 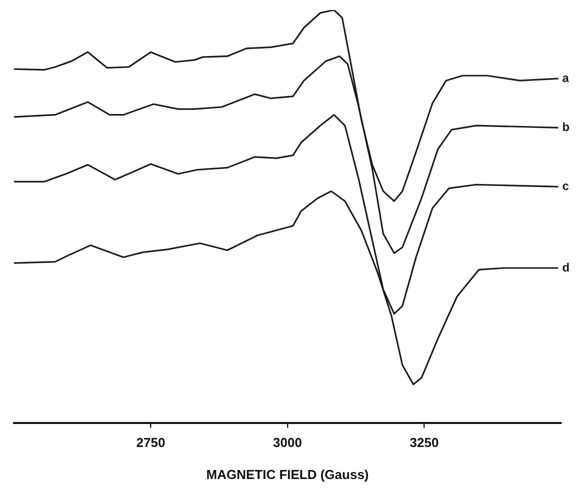 I want to click on series-label: a, so click(x=566, y=77).